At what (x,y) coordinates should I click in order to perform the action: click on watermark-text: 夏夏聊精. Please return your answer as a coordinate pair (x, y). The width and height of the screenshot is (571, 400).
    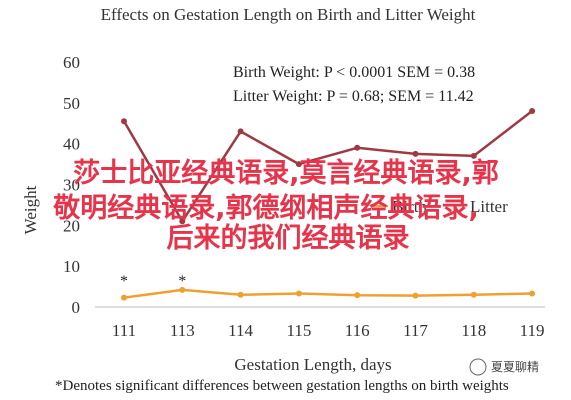
    Looking at the image, I should click on (515, 367).